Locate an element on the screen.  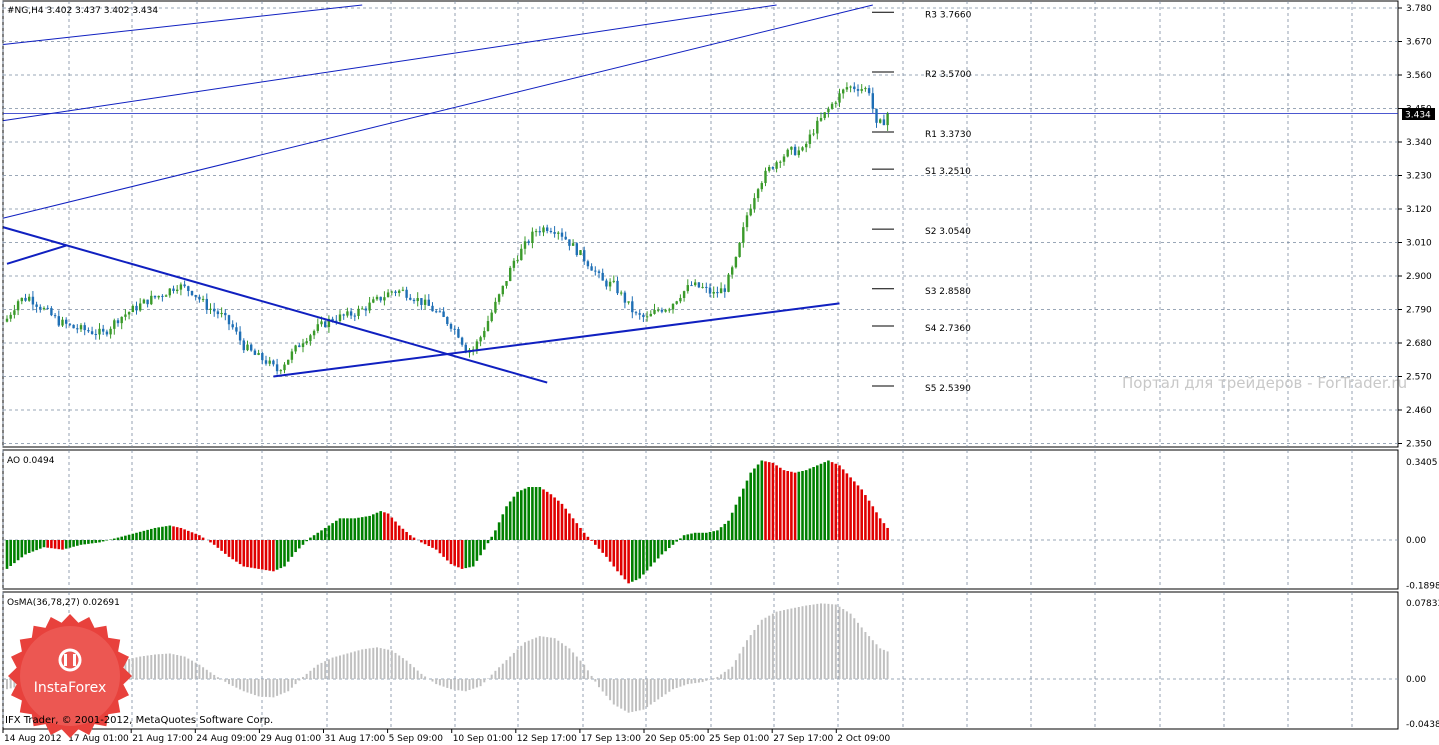
time-tick-label: 29 Aug 01:00 is located at coordinates (290, 739).